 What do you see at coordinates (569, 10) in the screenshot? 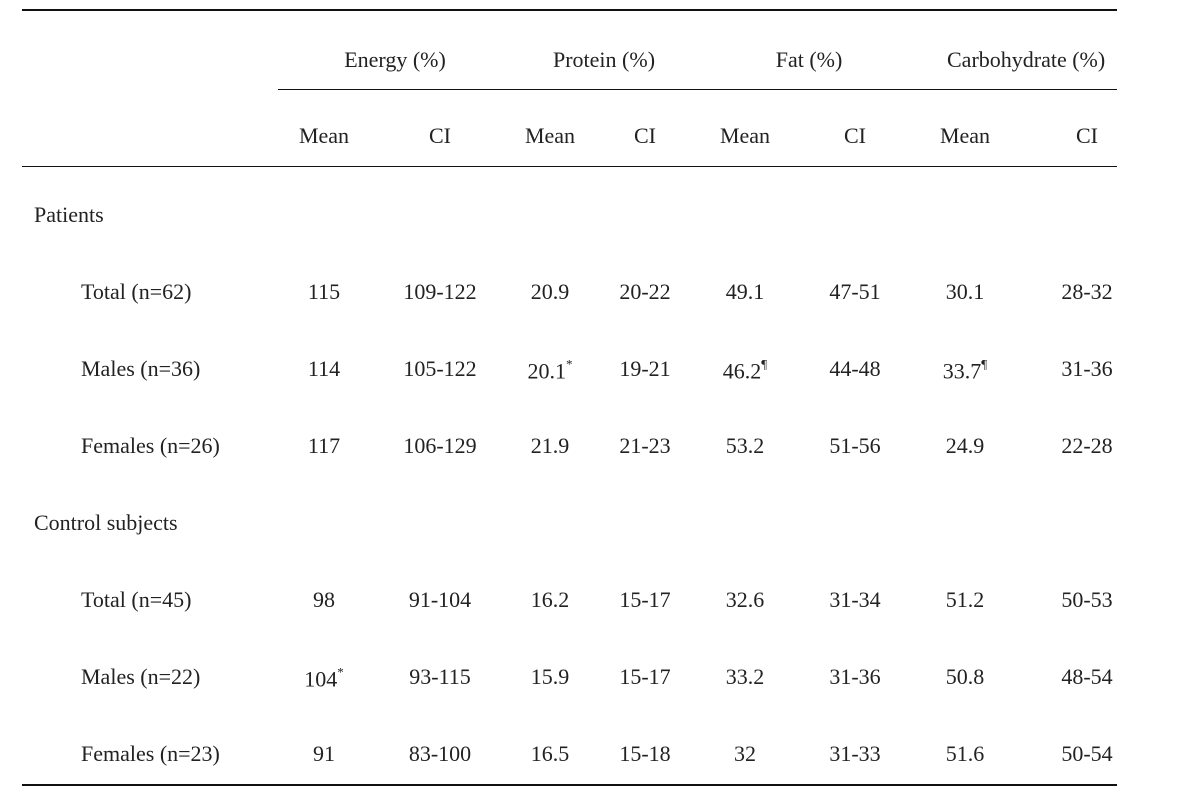
I see `top-rule` at bounding box center [569, 10].